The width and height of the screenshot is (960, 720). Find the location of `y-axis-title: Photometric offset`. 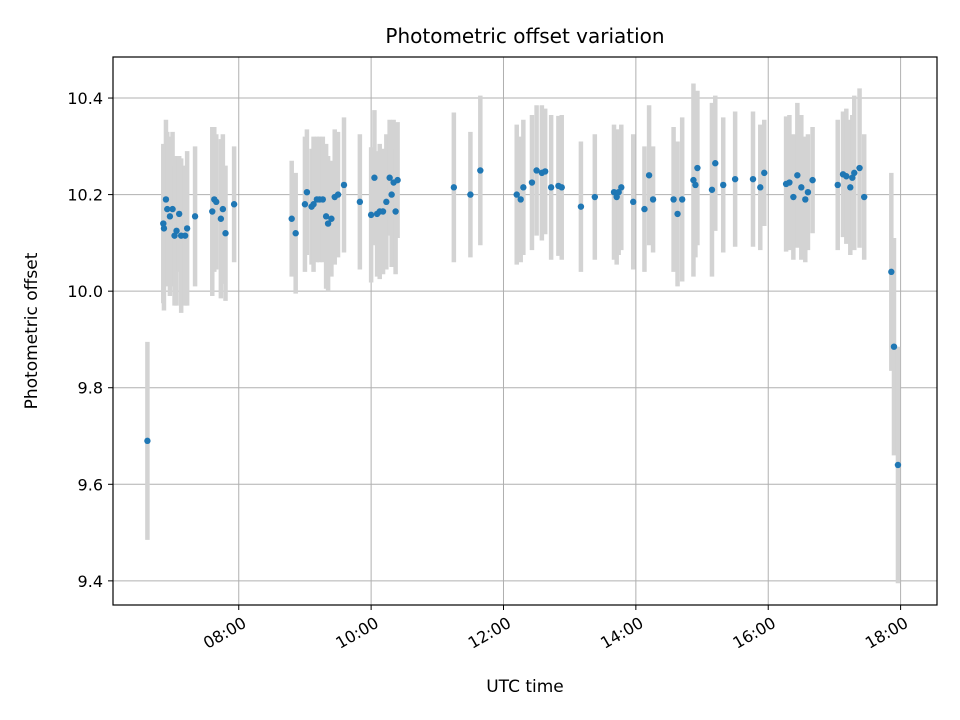

y-axis-title: Photometric offset is located at coordinates (32, 330).